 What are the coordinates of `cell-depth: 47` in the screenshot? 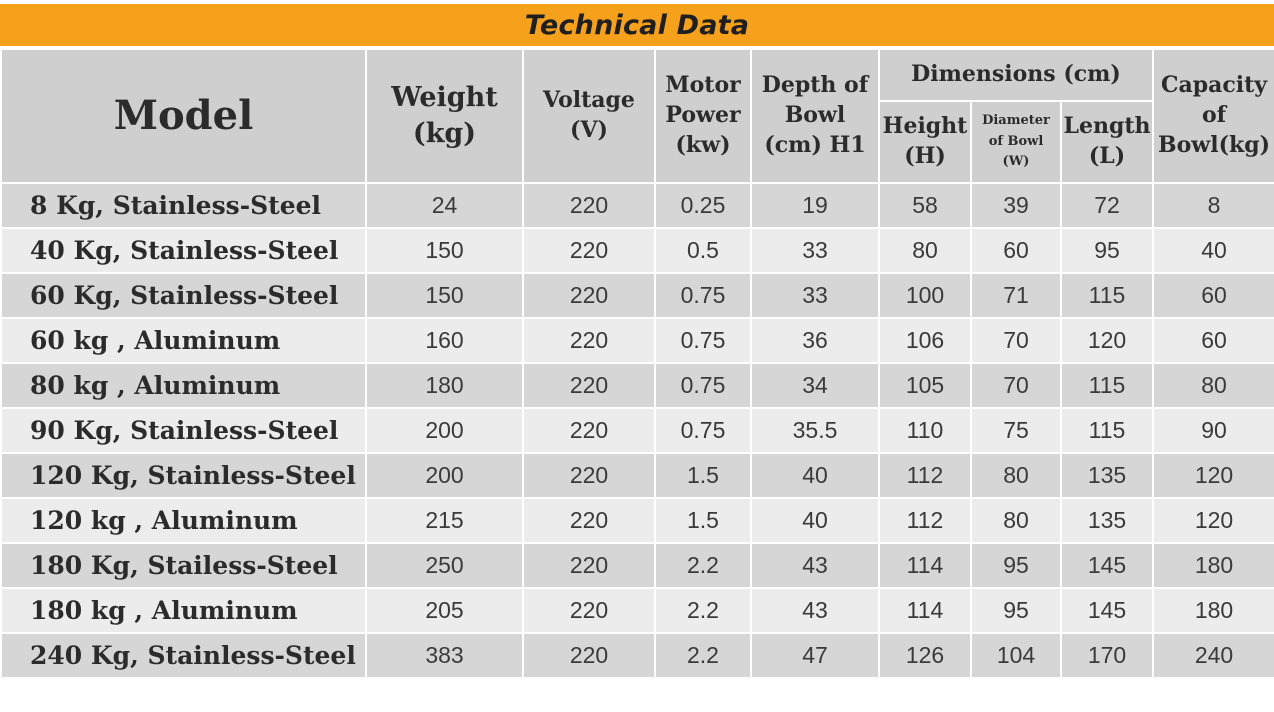 It's located at (815, 655).